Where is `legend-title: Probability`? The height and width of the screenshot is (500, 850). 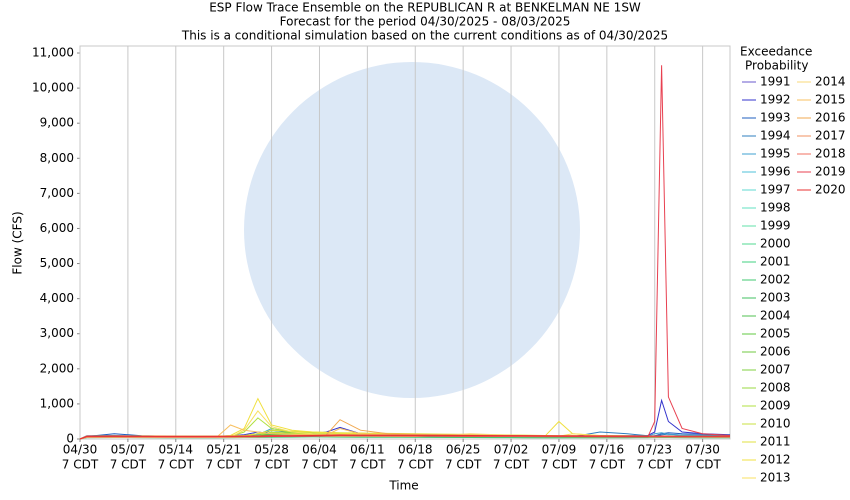
legend-title: Probability is located at coordinates (776, 66).